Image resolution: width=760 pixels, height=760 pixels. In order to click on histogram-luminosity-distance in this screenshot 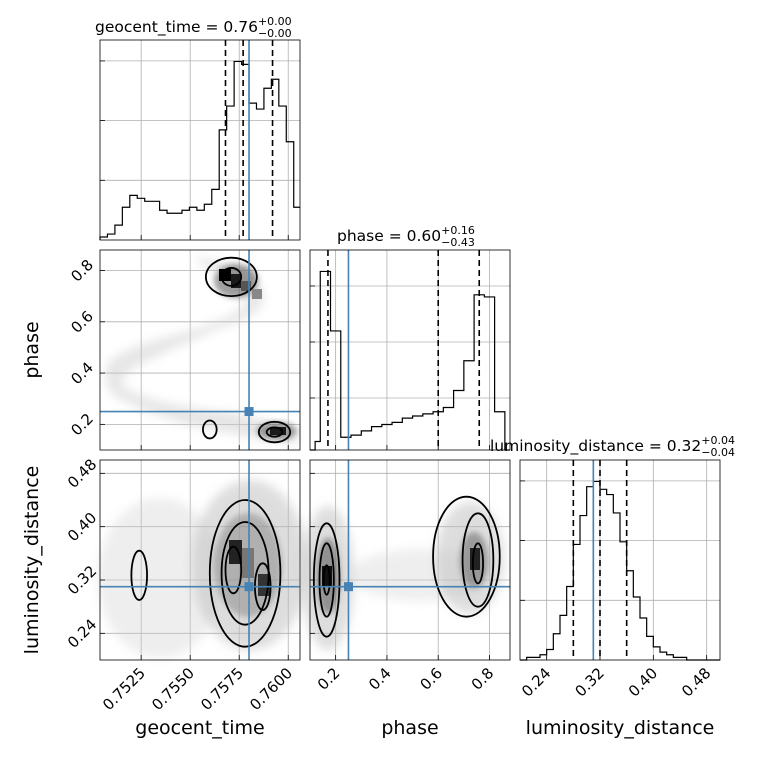, I will do `click(620, 570)`.